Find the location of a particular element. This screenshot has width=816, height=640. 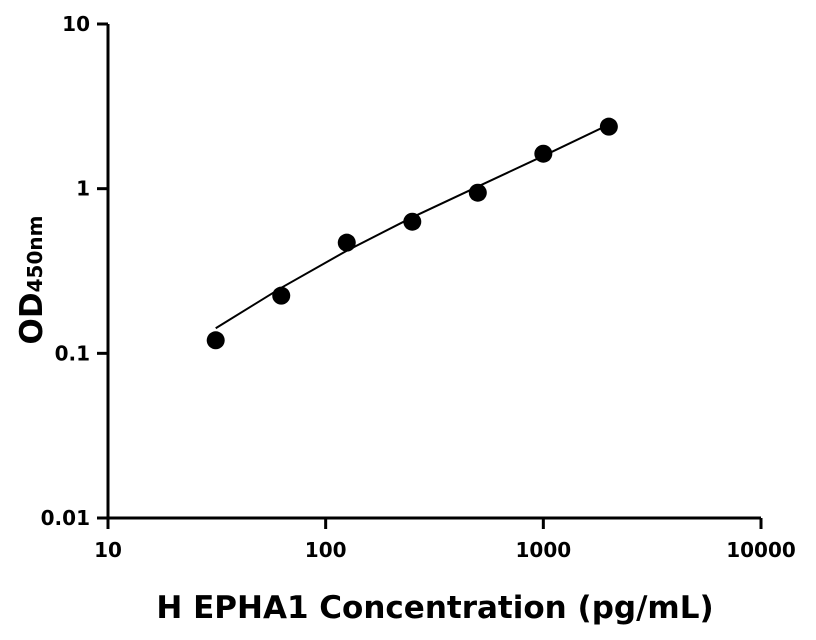

y-tick-label: 10 is located at coordinates (76, 24).